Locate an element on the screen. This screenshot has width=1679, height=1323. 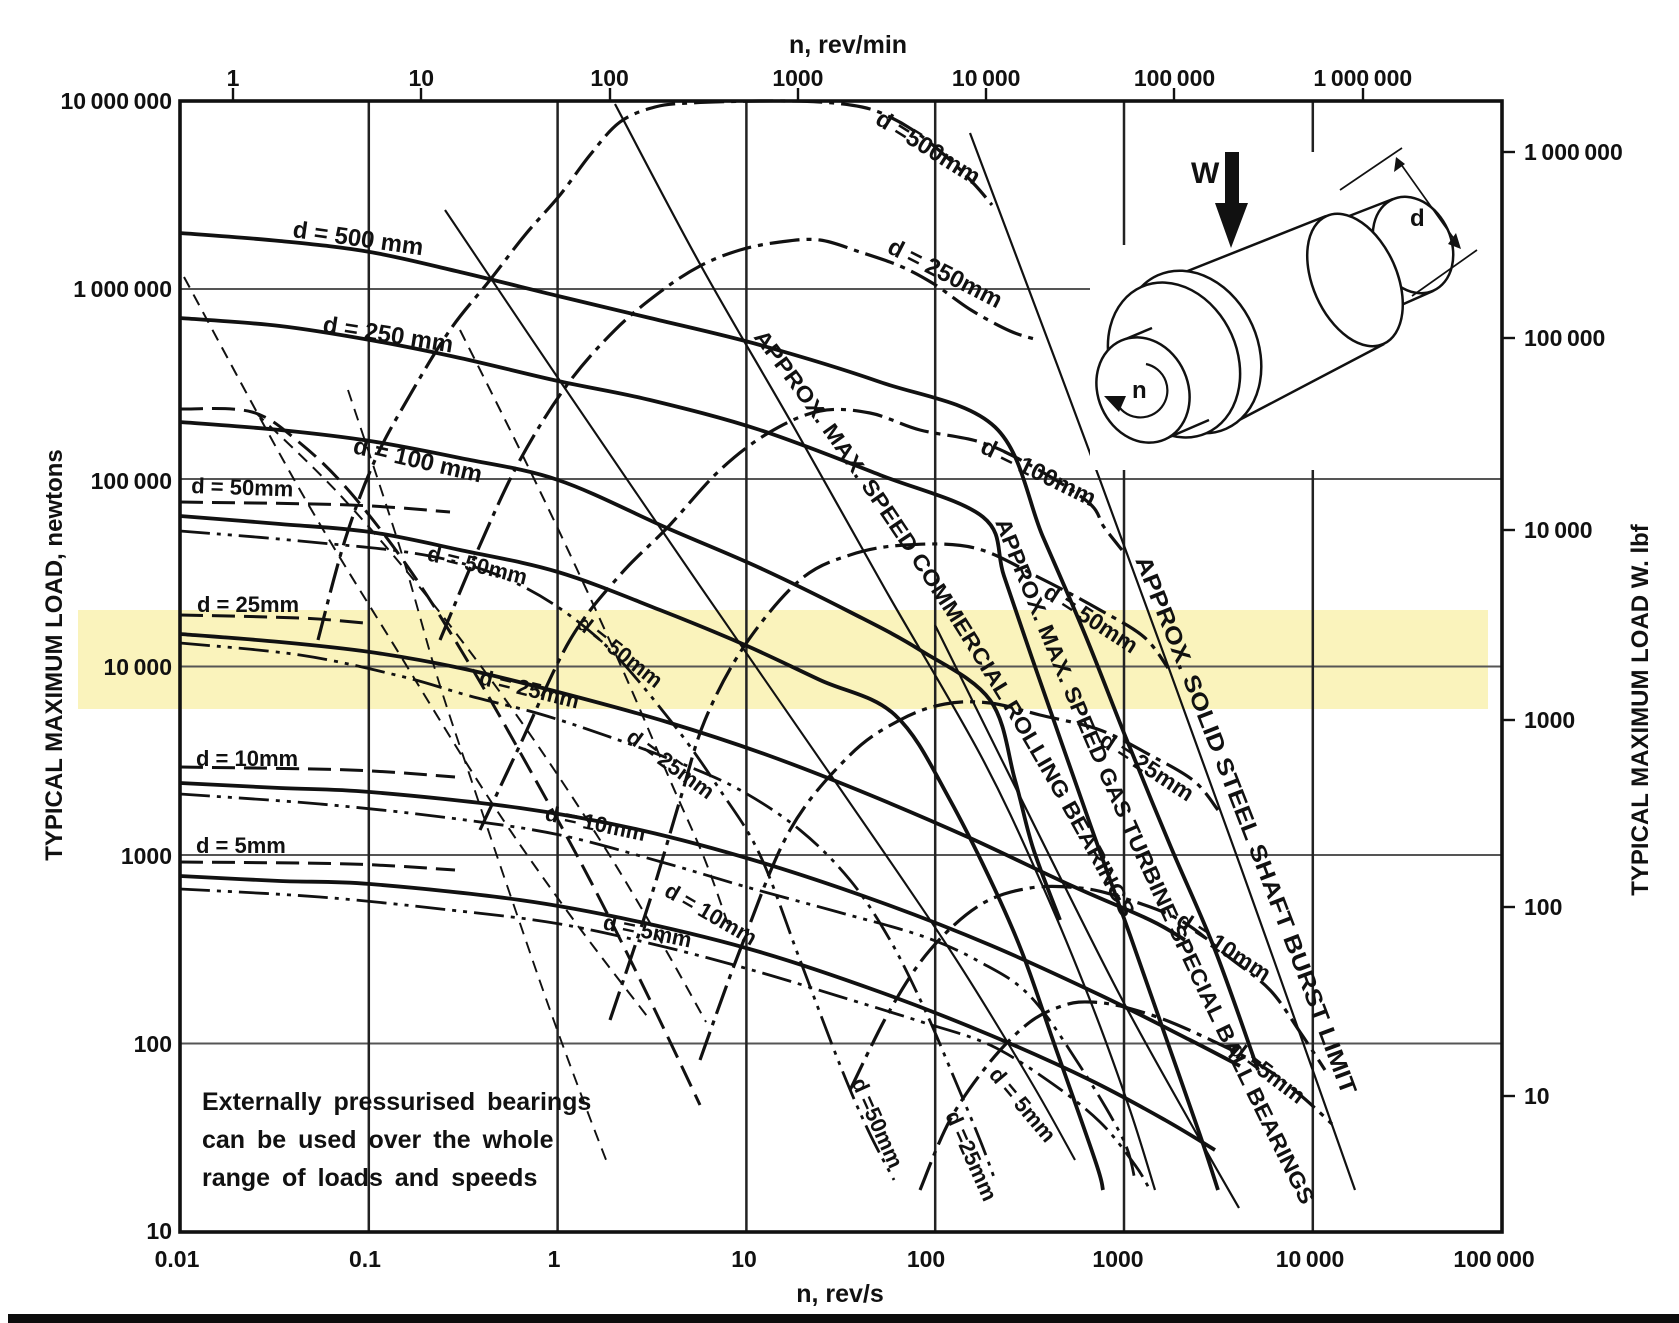
svg-text: 10 000 000 is located at coordinates (116, 101).